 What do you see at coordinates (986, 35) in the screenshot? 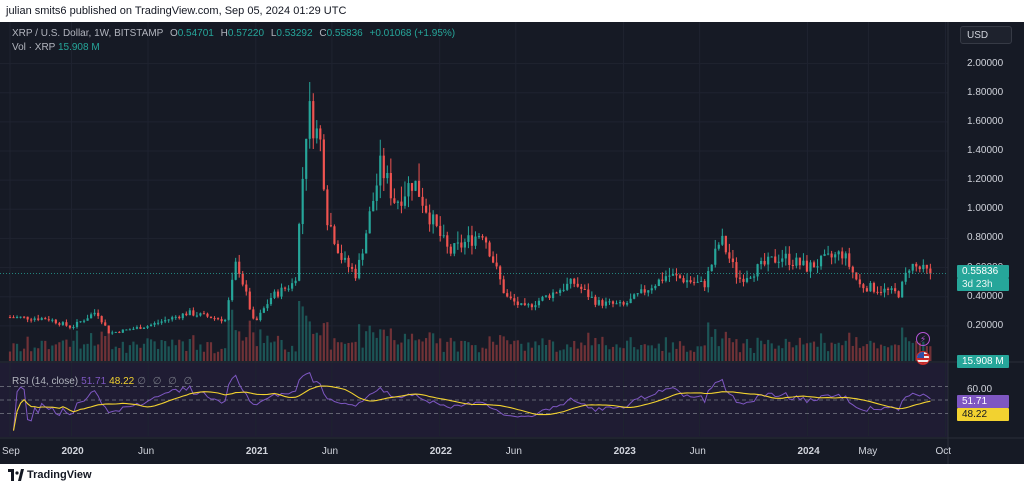
I see `currency-button: USD` at bounding box center [986, 35].